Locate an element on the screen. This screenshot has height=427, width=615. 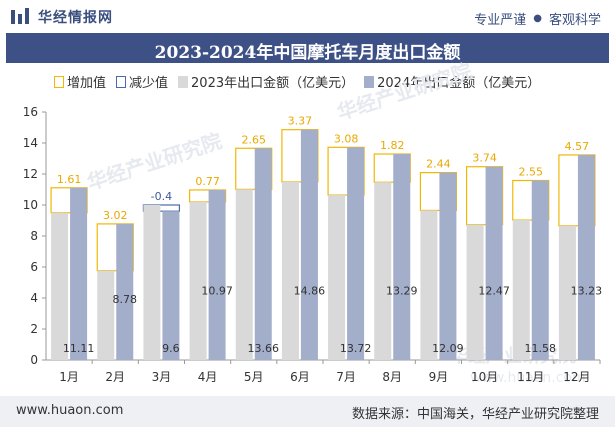
change-label: -0.4 is located at coordinates (161, 196).